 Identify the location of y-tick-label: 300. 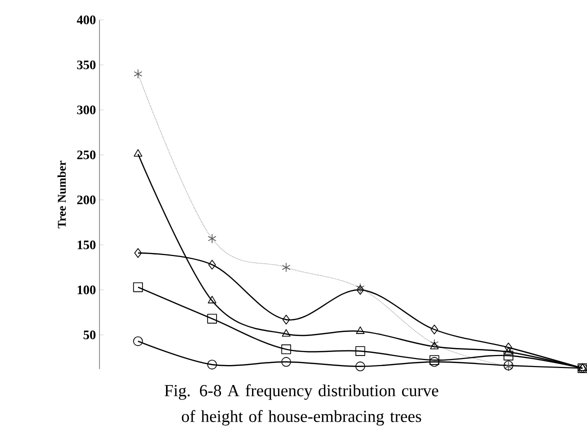
(86, 110).